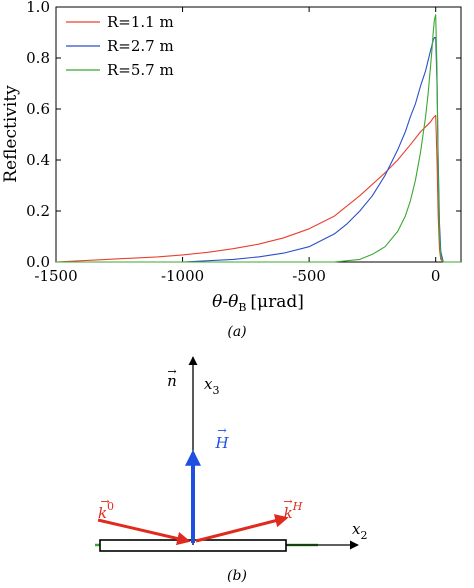 This screenshot has height=588, width=474. Describe the element at coordinates (258, 303) in the screenshot. I see `x-axis-label: θ-θB [μrad]` at that location.